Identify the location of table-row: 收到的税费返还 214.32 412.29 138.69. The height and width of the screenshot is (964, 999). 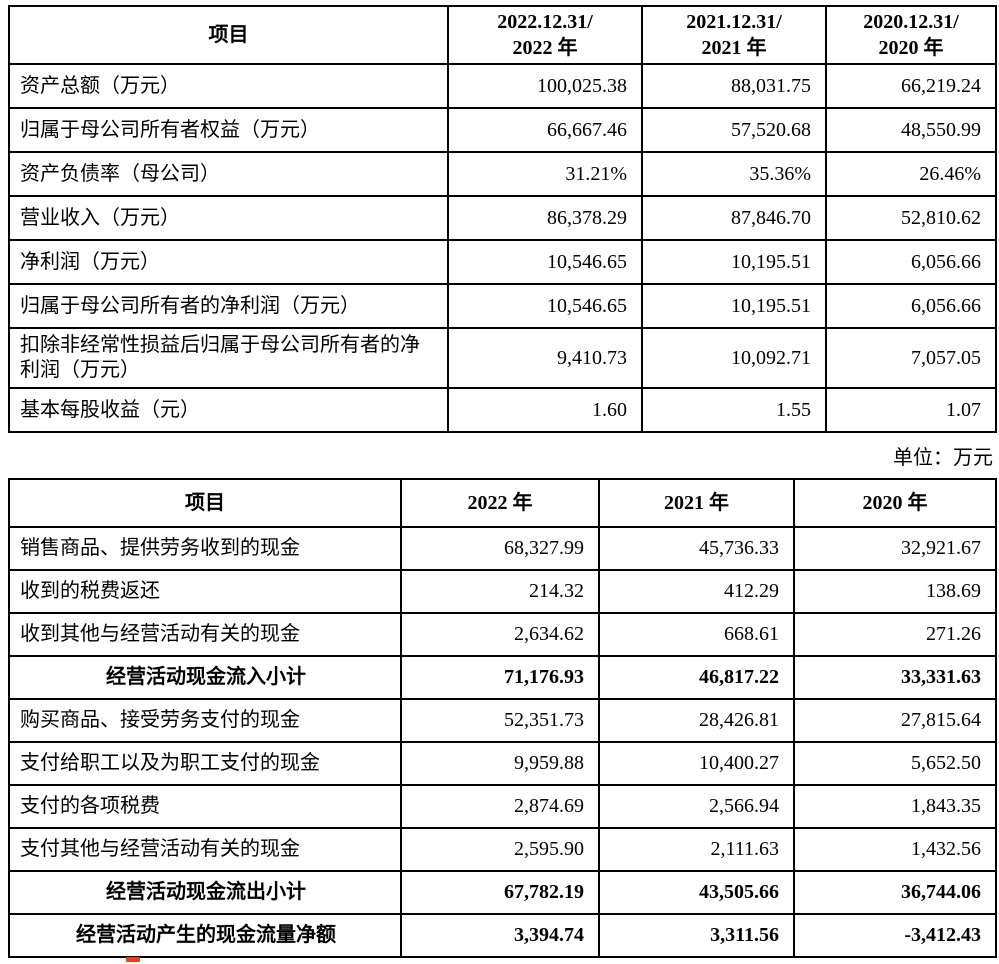
(502, 591).